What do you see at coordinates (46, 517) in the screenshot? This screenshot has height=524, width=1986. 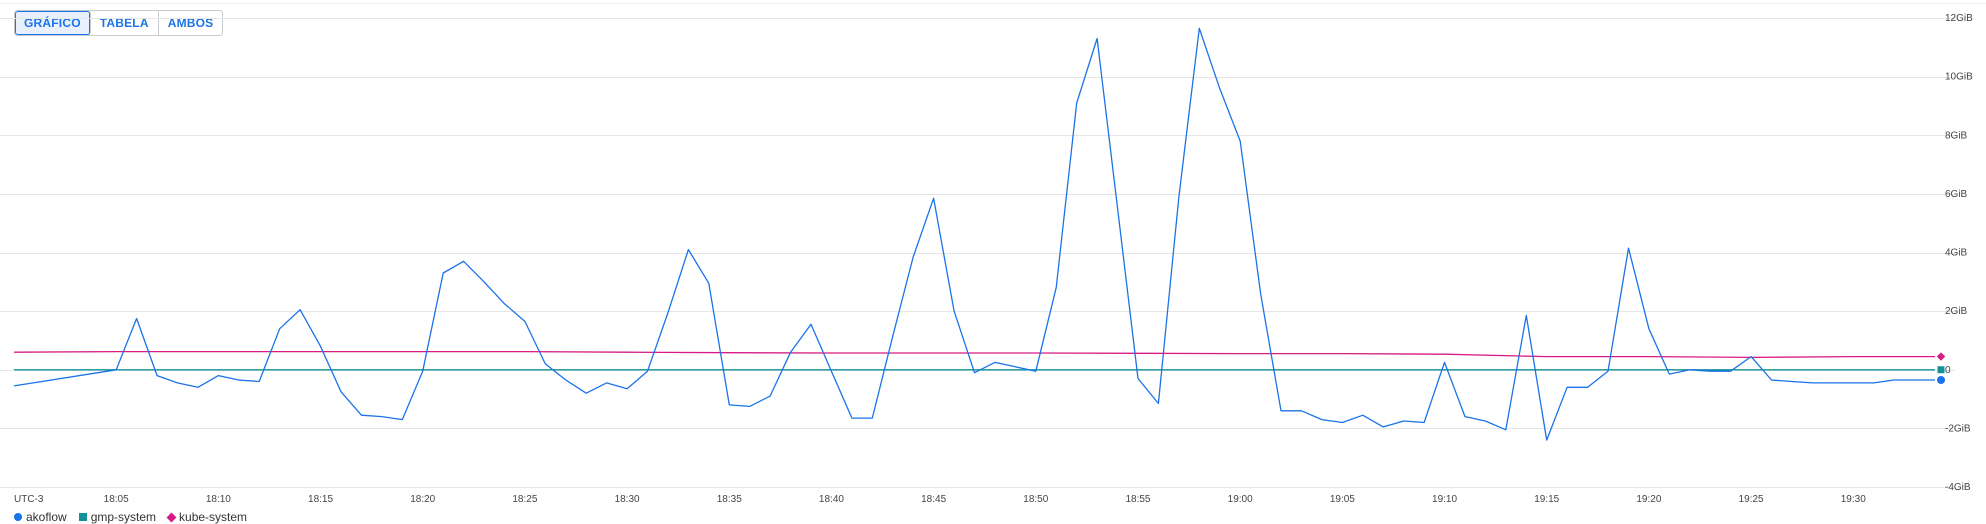 I see `legend-label: akoflow` at bounding box center [46, 517].